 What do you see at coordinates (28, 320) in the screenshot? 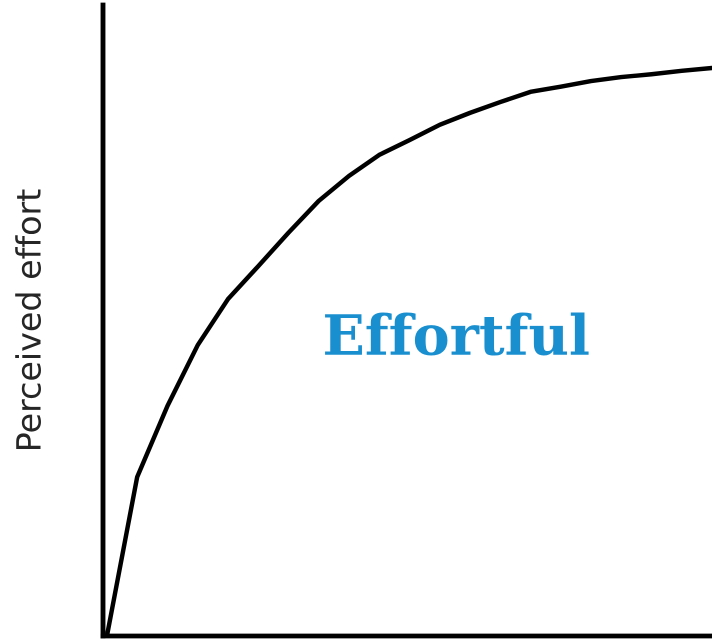
I see `y-axis-title: Perceived effort` at bounding box center [28, 320].